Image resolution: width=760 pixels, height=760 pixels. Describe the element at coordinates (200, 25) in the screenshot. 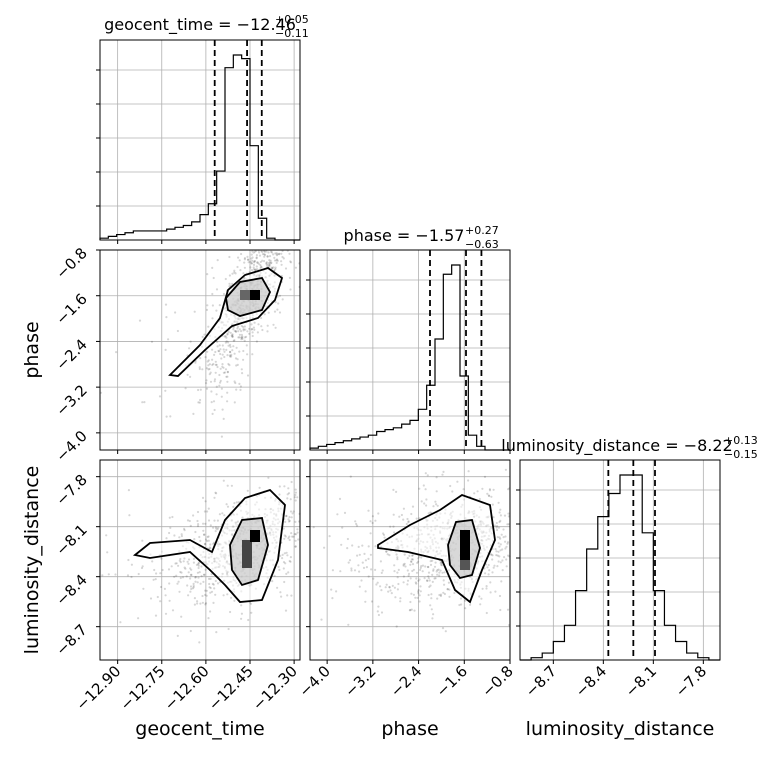

I see `title-geocent-time: geocent_time = −12.46` at that location.